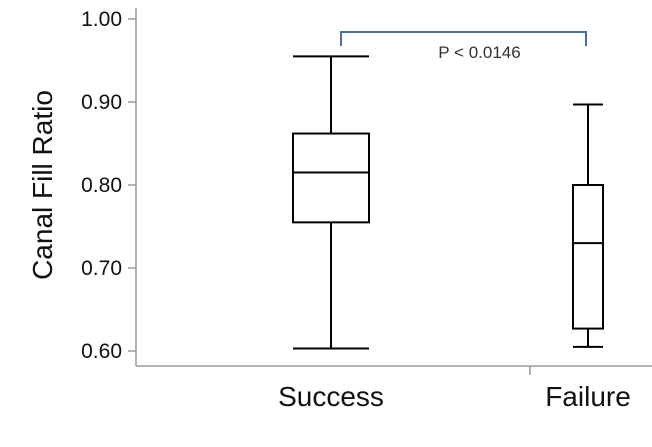 The image size is (652, 447). Describe the element at coordinates (331, 396) in the screenshot. I see `category-label-success: Success` at that location.